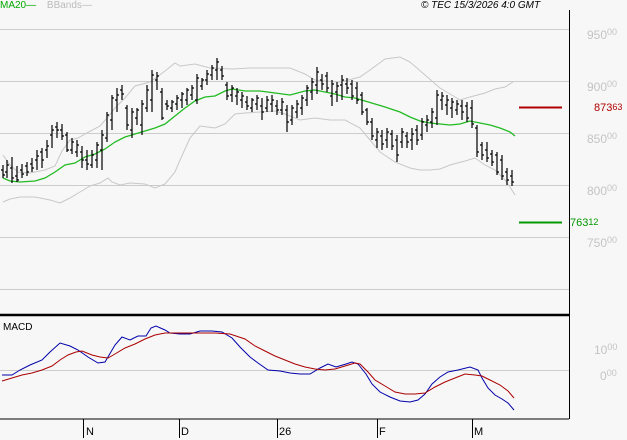  I want to click on time-tick-dec: D, so click(185, 432).